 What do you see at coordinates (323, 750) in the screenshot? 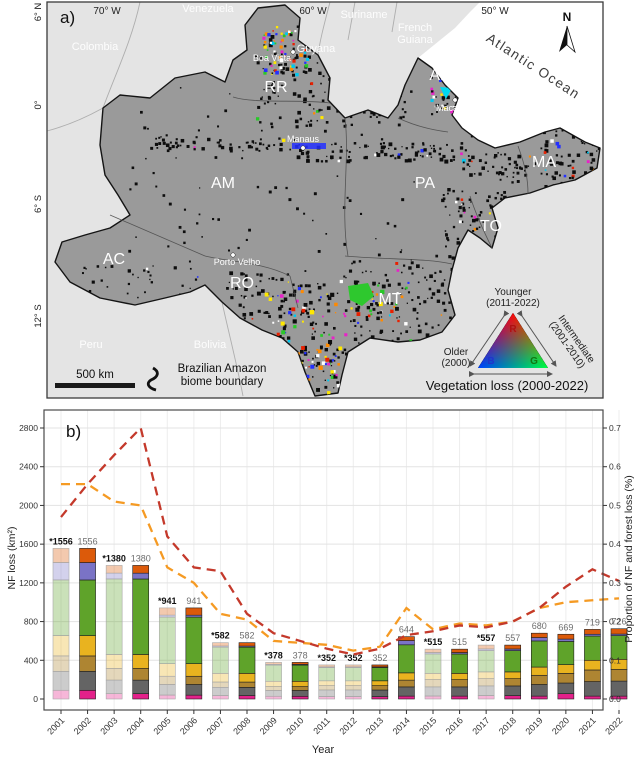
I see `x-axis-title: Year` at bounding box center [323, 750].